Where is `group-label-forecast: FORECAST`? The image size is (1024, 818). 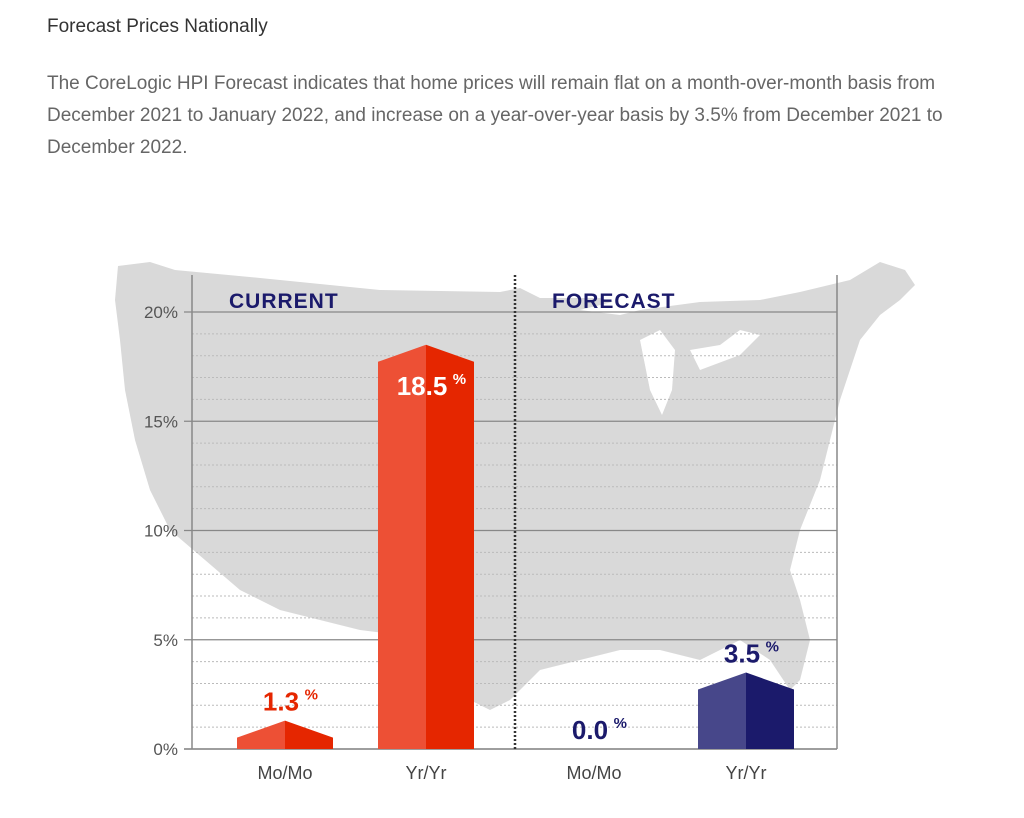
group-label-forecast: FORECAST is located at coordinates (614, 301).